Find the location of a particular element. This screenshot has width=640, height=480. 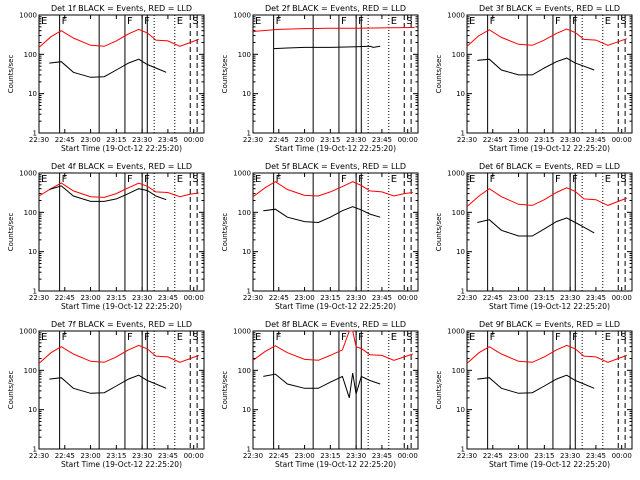

plot-title: Det 5f BLACK = Events, RED = LLD is located at coordinates (335, 166).